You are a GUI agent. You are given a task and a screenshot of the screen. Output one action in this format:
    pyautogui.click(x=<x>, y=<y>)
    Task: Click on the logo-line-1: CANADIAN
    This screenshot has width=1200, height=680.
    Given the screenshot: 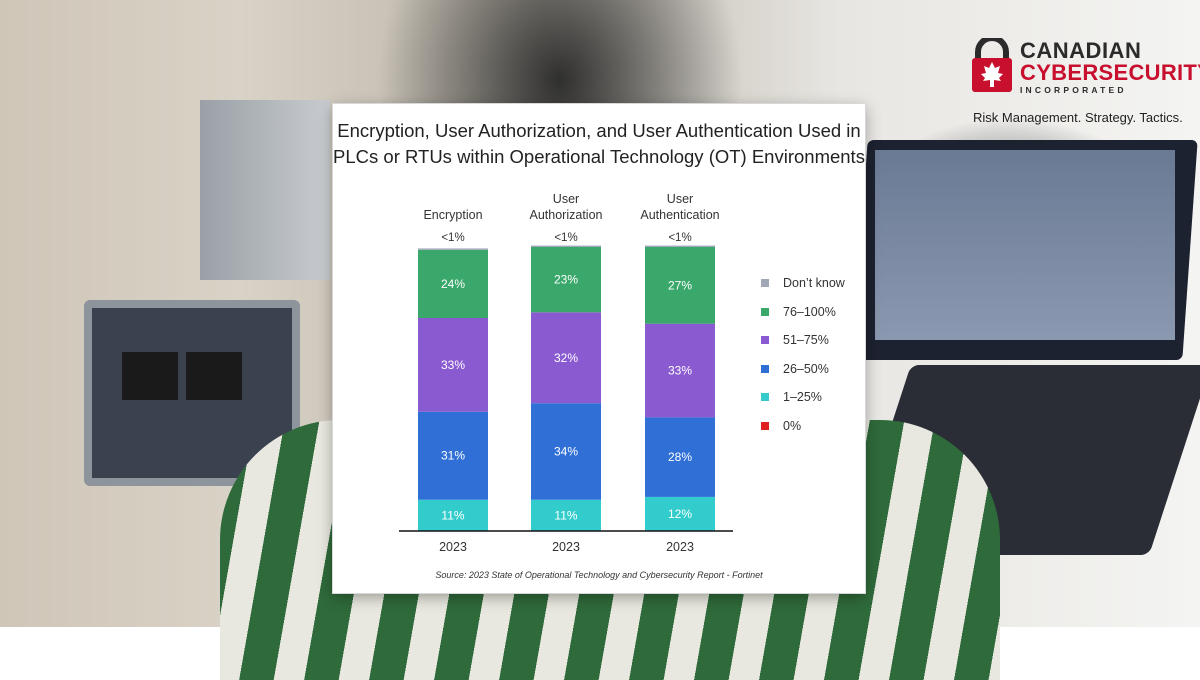 What is the action you would take?
    pyautogui.click(x=1081, y=50)
    